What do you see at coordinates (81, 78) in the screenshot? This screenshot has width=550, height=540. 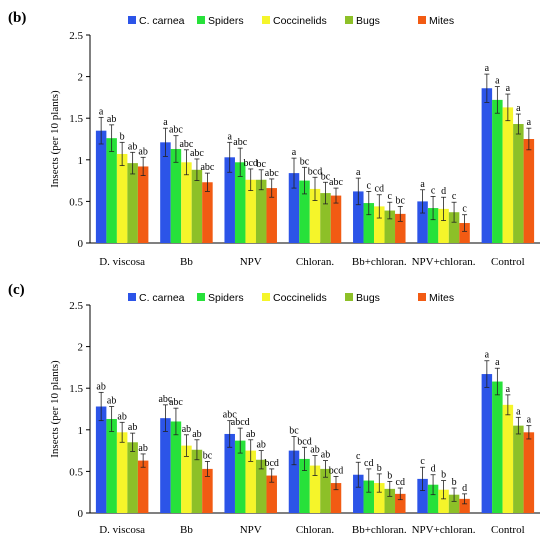 I see `y-tick-label: 2` at bounding box center [81, 78].